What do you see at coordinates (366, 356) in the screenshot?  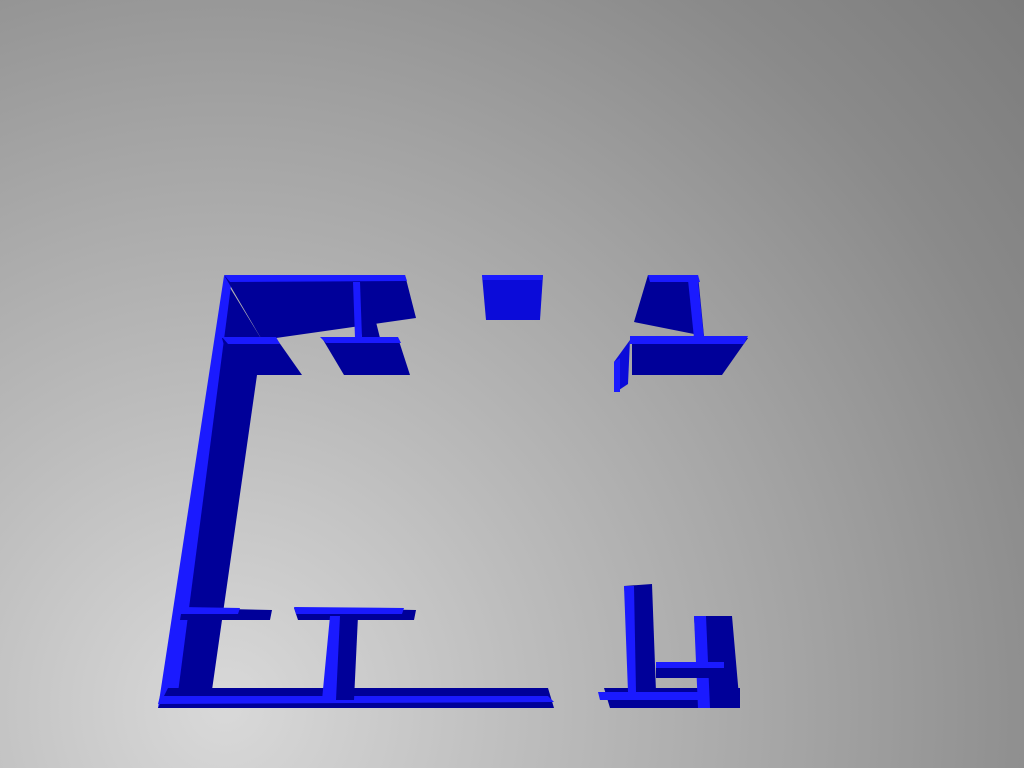 I see `maze-wall-ledge-b` at bounding box center [366, 356].